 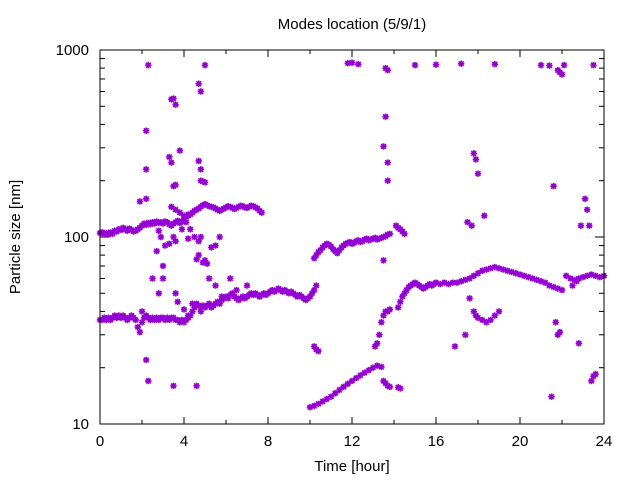 I want to click on x-axis-label: Time [hour], so click(x=351, y=466).